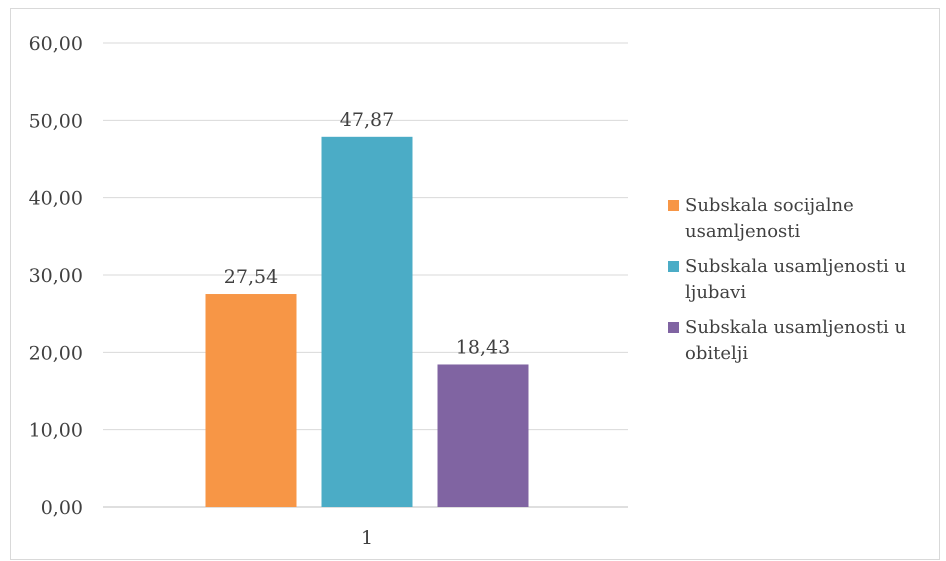 The height and width of the screenshot is (561, 946). Describe the element at coordinates (56, 431) in the screenshot. I see `y-tick-label: 10,00` at that location.